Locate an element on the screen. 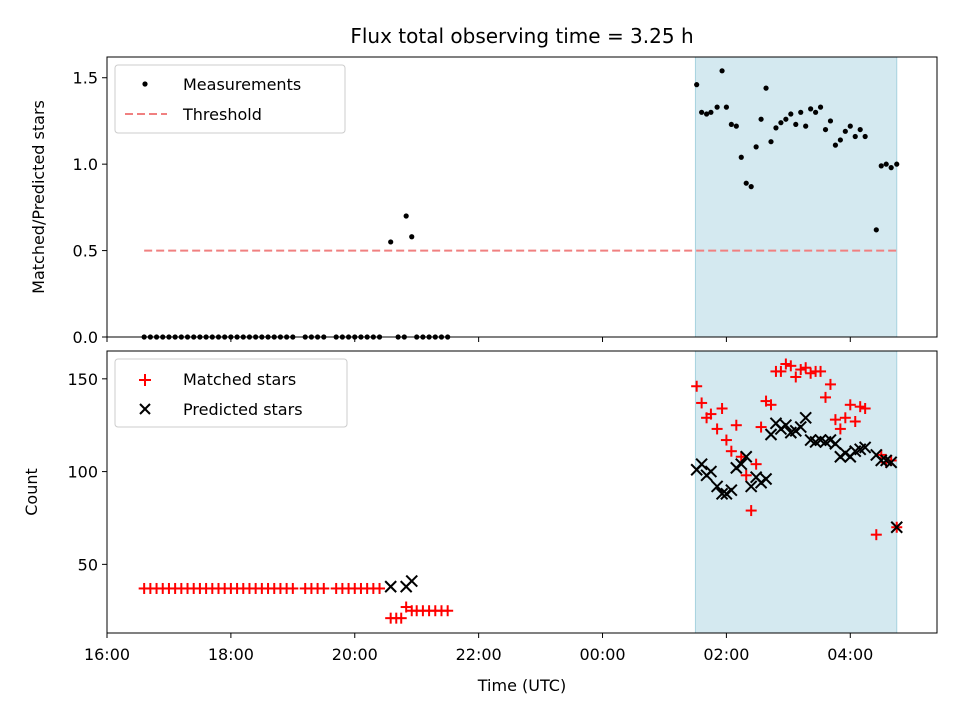  ratio-legend-box is located at coordinates (230, 99).